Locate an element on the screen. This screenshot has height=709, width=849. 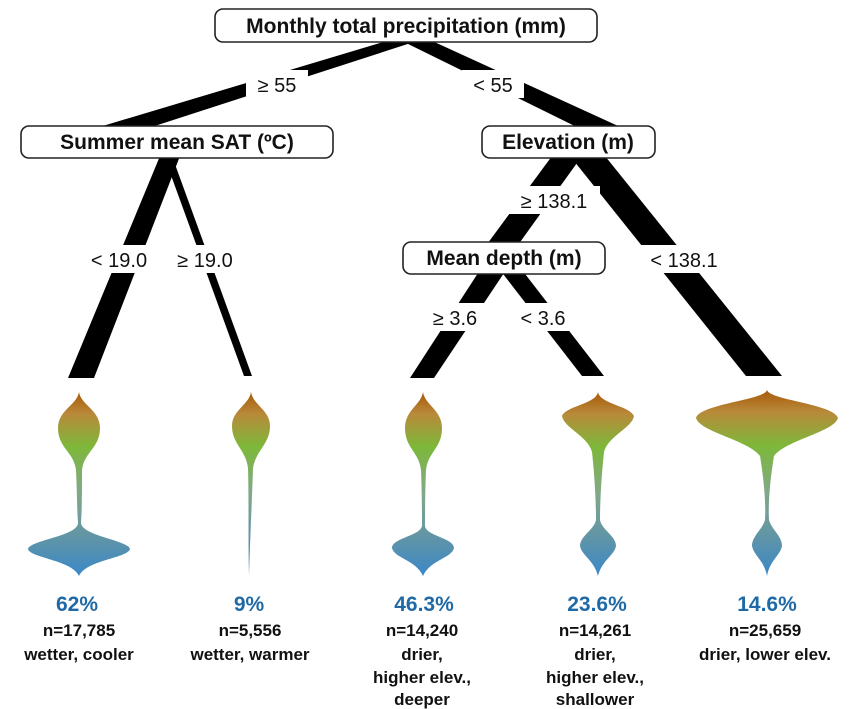
split-root-right: < 55 is located at coordinates (492, 86).